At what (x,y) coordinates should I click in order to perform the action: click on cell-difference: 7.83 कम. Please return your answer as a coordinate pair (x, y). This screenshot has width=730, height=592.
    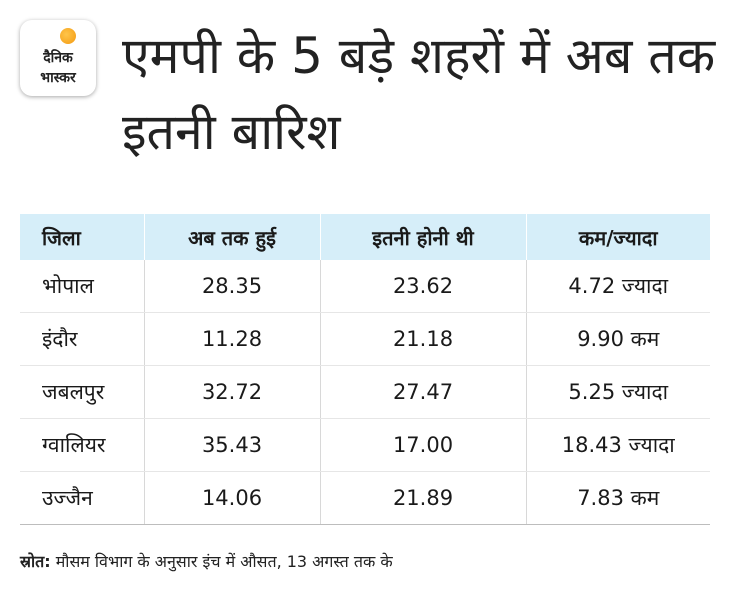
    Looking at the image, I should click on (618, 498).